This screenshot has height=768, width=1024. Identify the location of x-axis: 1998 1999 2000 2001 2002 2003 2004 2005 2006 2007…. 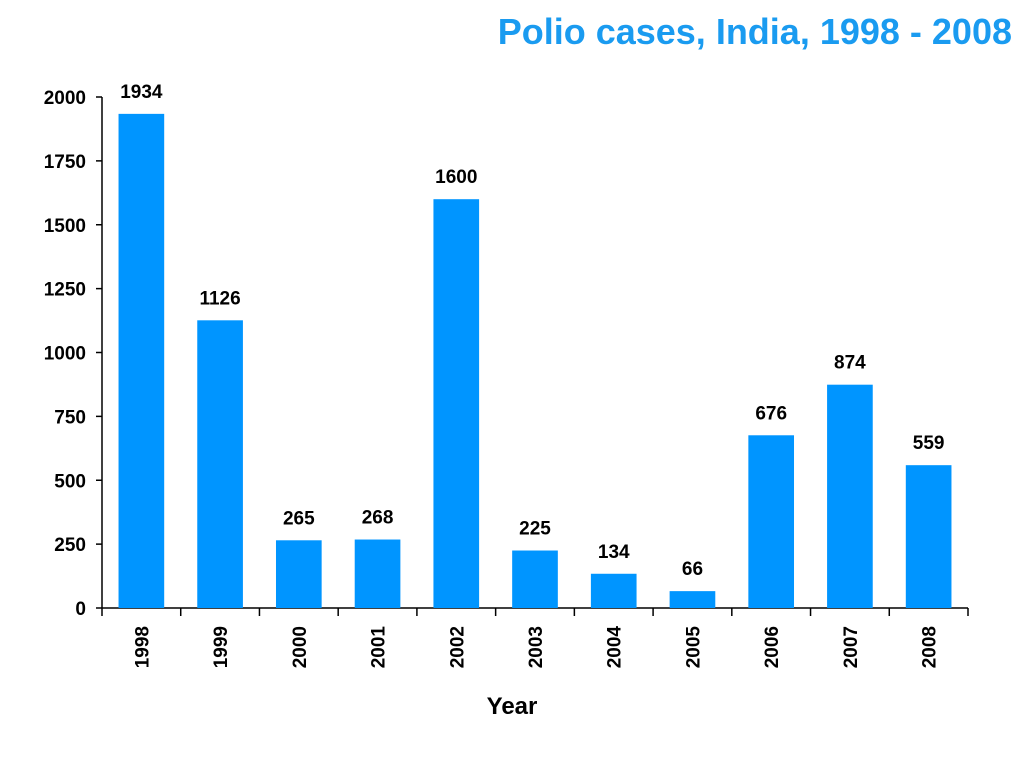
(535, 638).